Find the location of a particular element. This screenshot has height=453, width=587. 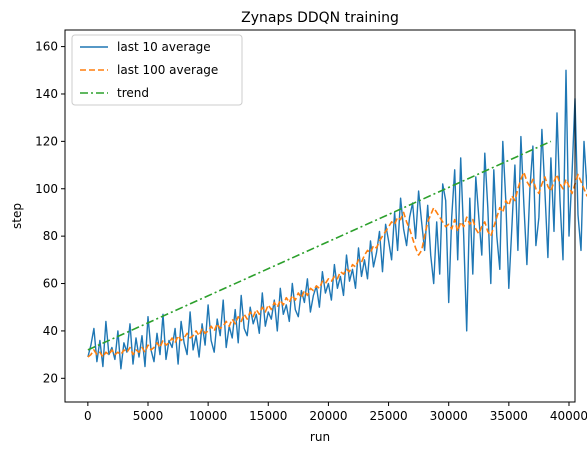

legend-box is located at coordinates (157, 70).